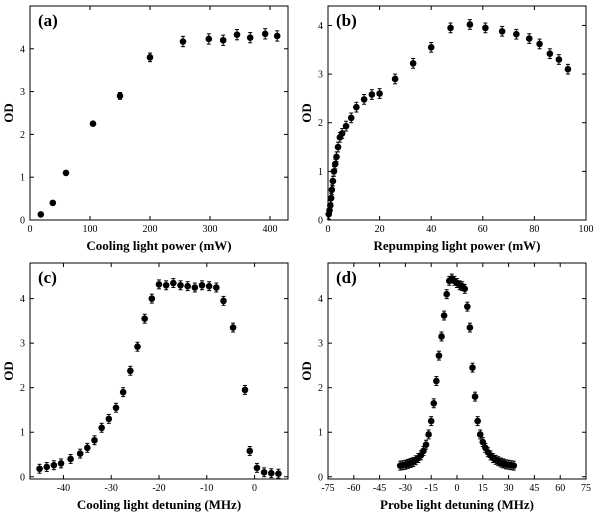 Image resolution: width=598 pixels, height=517 pixels. I want to click on y-tick-label: 1, so click(320, 172).